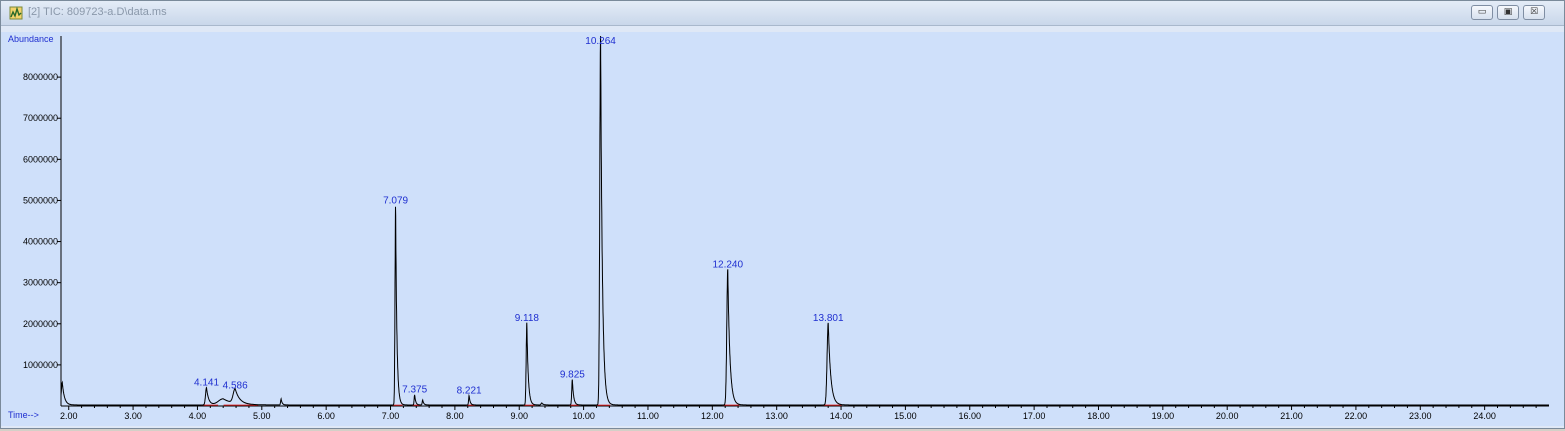 Image resolution: width=1565 pixels, height=431 pixels. I want to click on x-tick-label: 7.00, so click(391, 416).